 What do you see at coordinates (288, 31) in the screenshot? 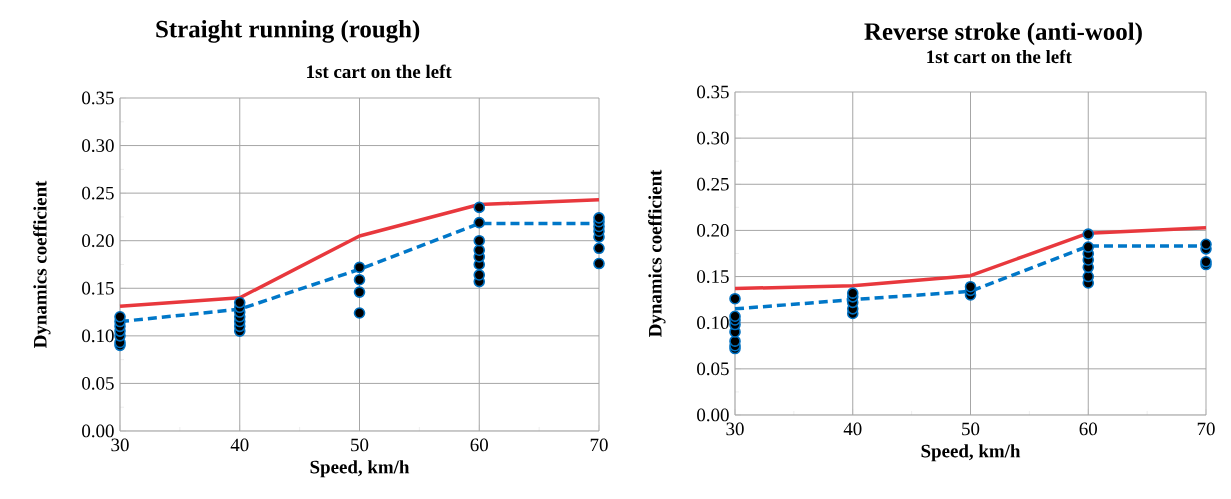
I see `chart-title: Straight running (rough)` at bounding box center [288, 31].